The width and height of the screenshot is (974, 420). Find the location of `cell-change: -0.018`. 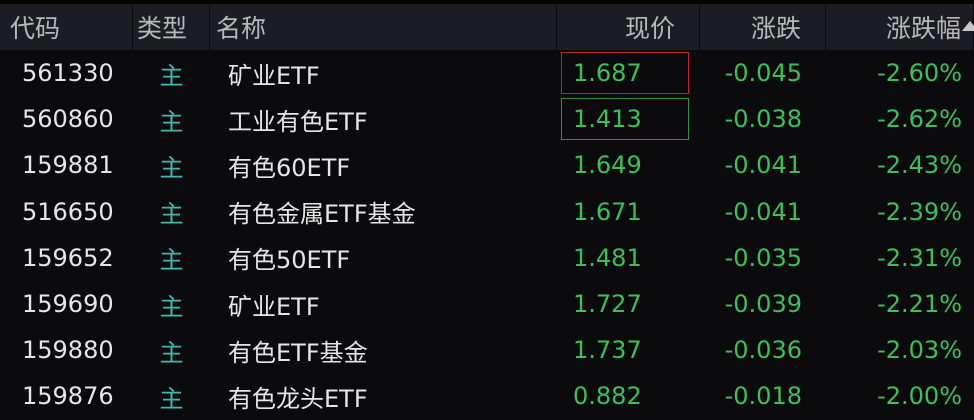

cell-change: -0.018 is located at coordinates (763, 396).